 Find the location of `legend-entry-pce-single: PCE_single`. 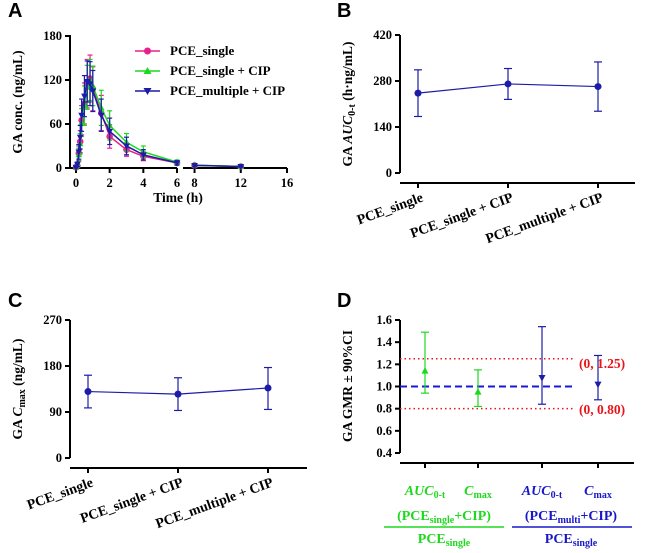

legend-entry-pce-single: PCE_single is located at coordinates (185, 50).